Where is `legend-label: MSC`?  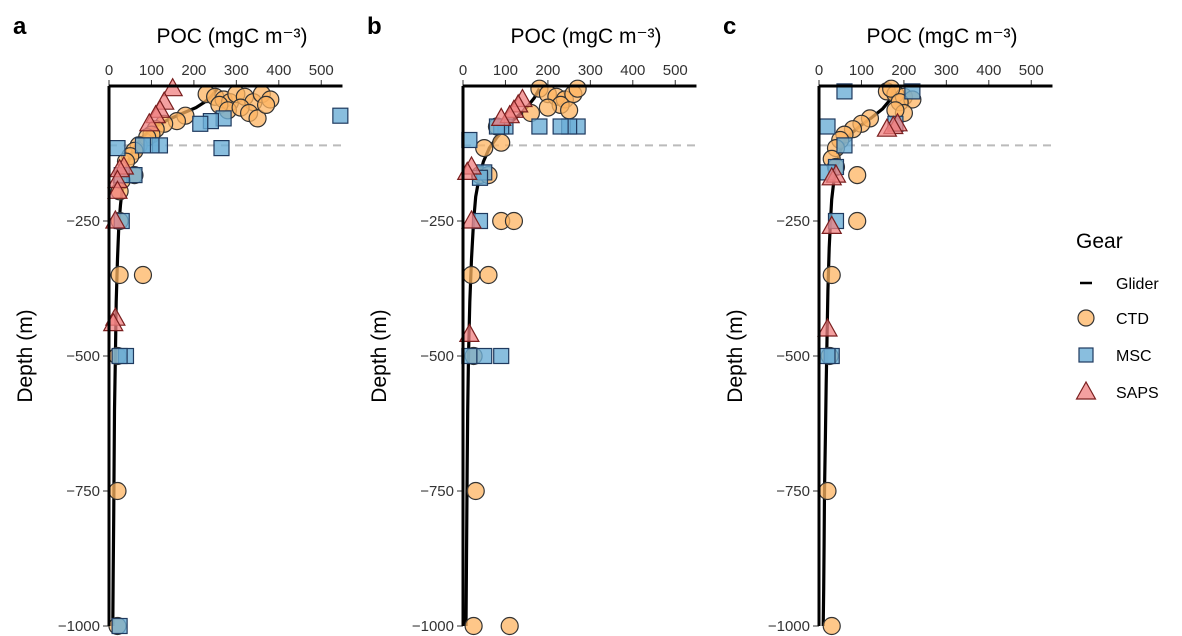
legend-label: MSC is located at coordinates (1134, 356).